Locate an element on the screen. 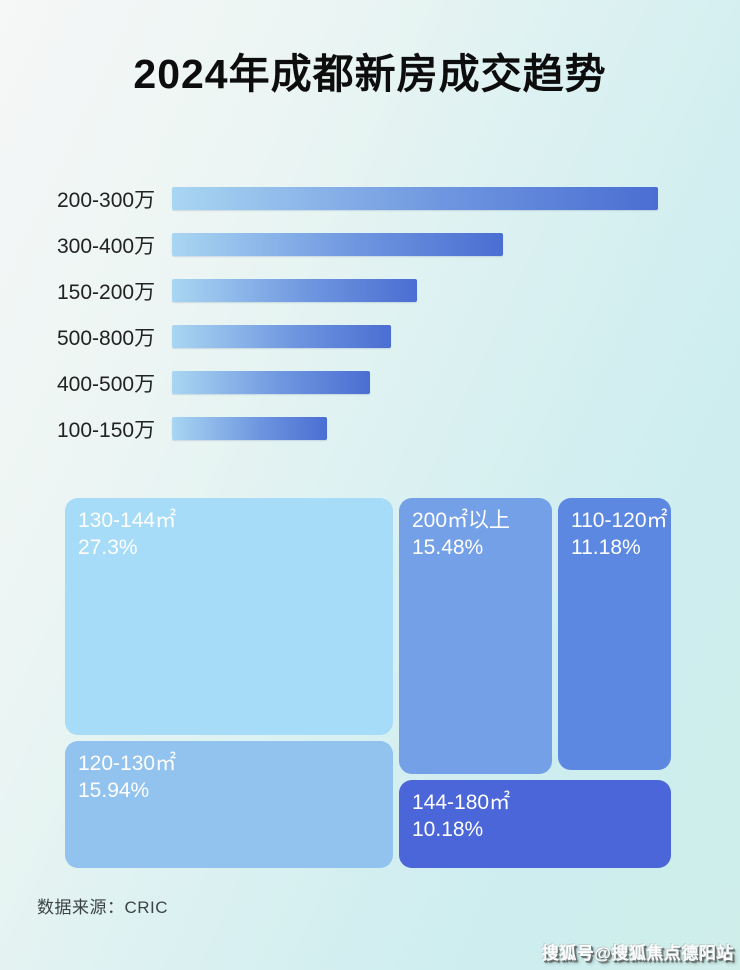 The width and height of the screenshot is (740, 970). bar-row: 400-500万 is located at coordinates (357, 383).